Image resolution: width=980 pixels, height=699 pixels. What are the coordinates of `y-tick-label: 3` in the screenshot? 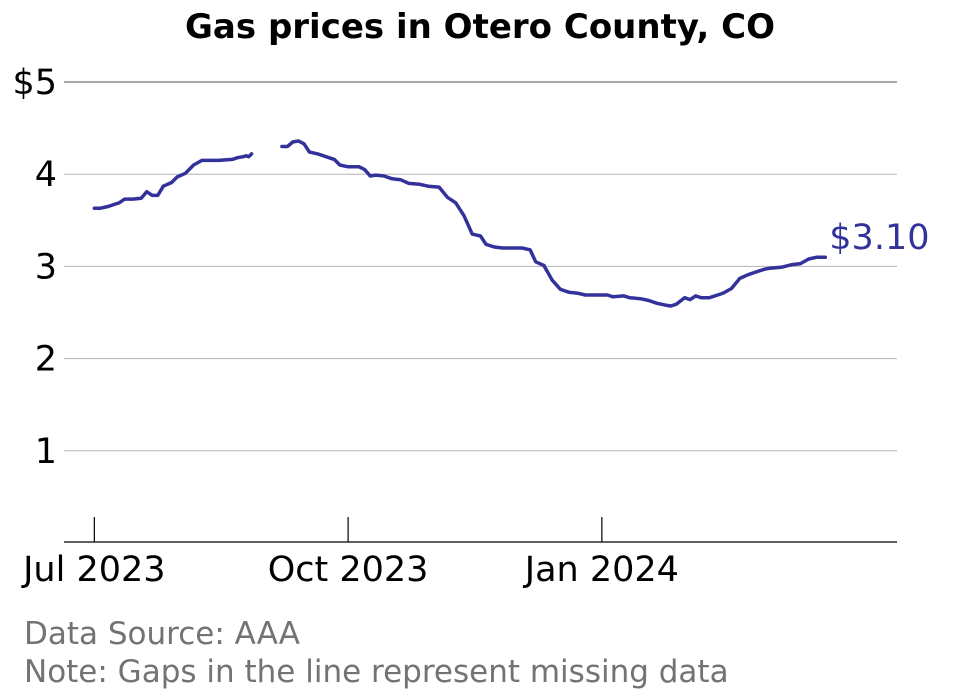 It's located at (46, 267).